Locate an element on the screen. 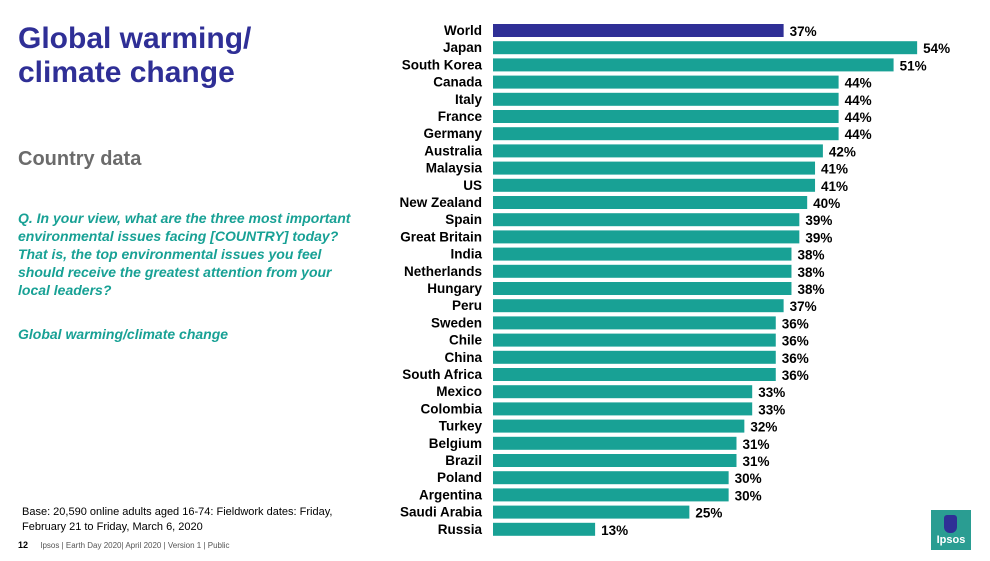 Image resolution: width=990 pixels, height=561 pixels. category-label: Chile is located at coordinates (465, 340).